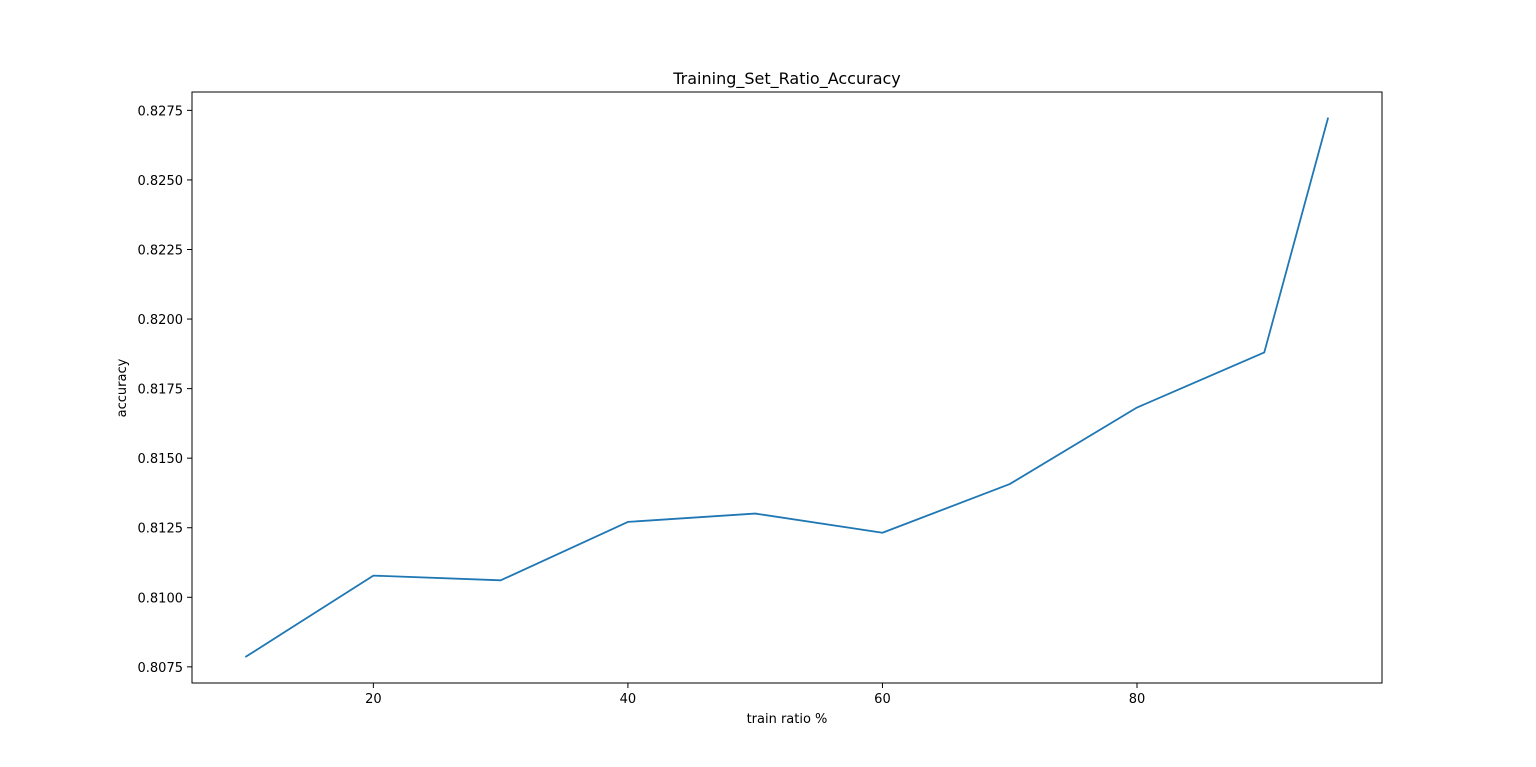  Describe the element at coordinates (1137, 699) in the screenshot. I see `x-tick-label: 80` at that location.